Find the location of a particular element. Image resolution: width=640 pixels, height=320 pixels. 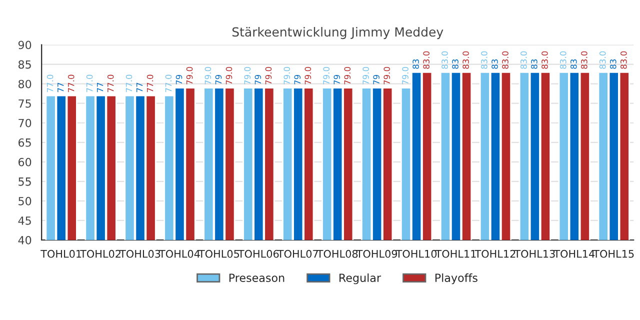

y-tick-label: 70 is located at coordinates (25, 123).